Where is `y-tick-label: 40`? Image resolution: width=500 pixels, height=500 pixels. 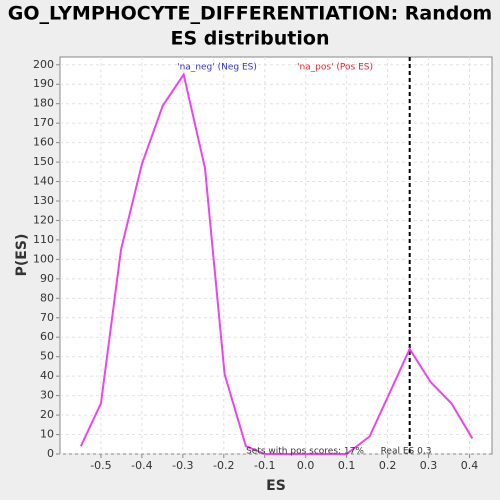 y-tick-label: 40 is located at coordinates (47, 375).